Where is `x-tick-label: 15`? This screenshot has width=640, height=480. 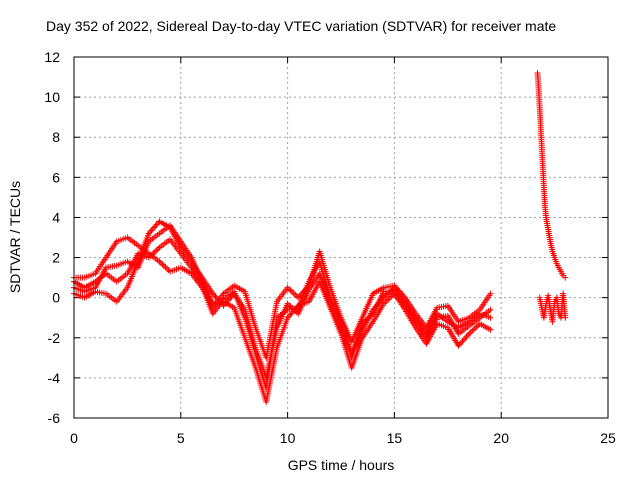
x-tick-label: 15 is located at coordinates (395, 438).